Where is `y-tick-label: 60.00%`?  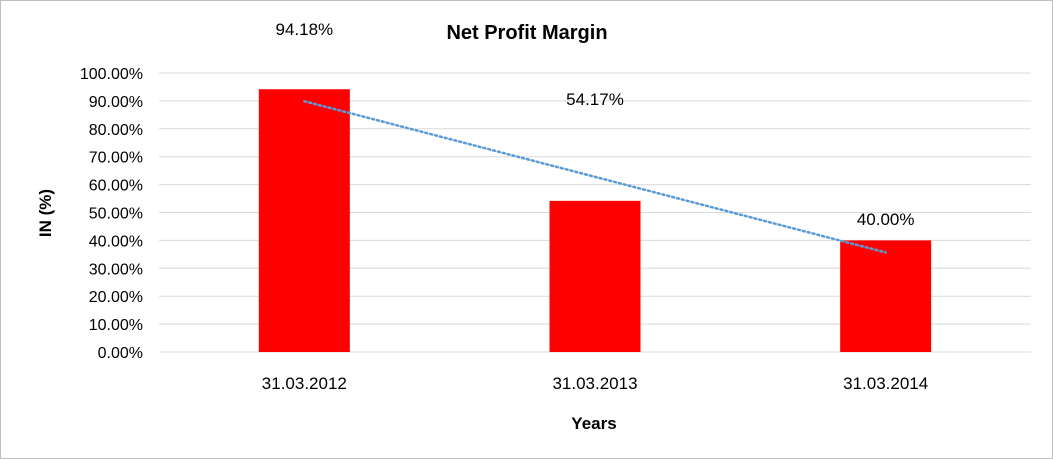 y-tick-label: 60.00% is located at coordinates (116, 186).